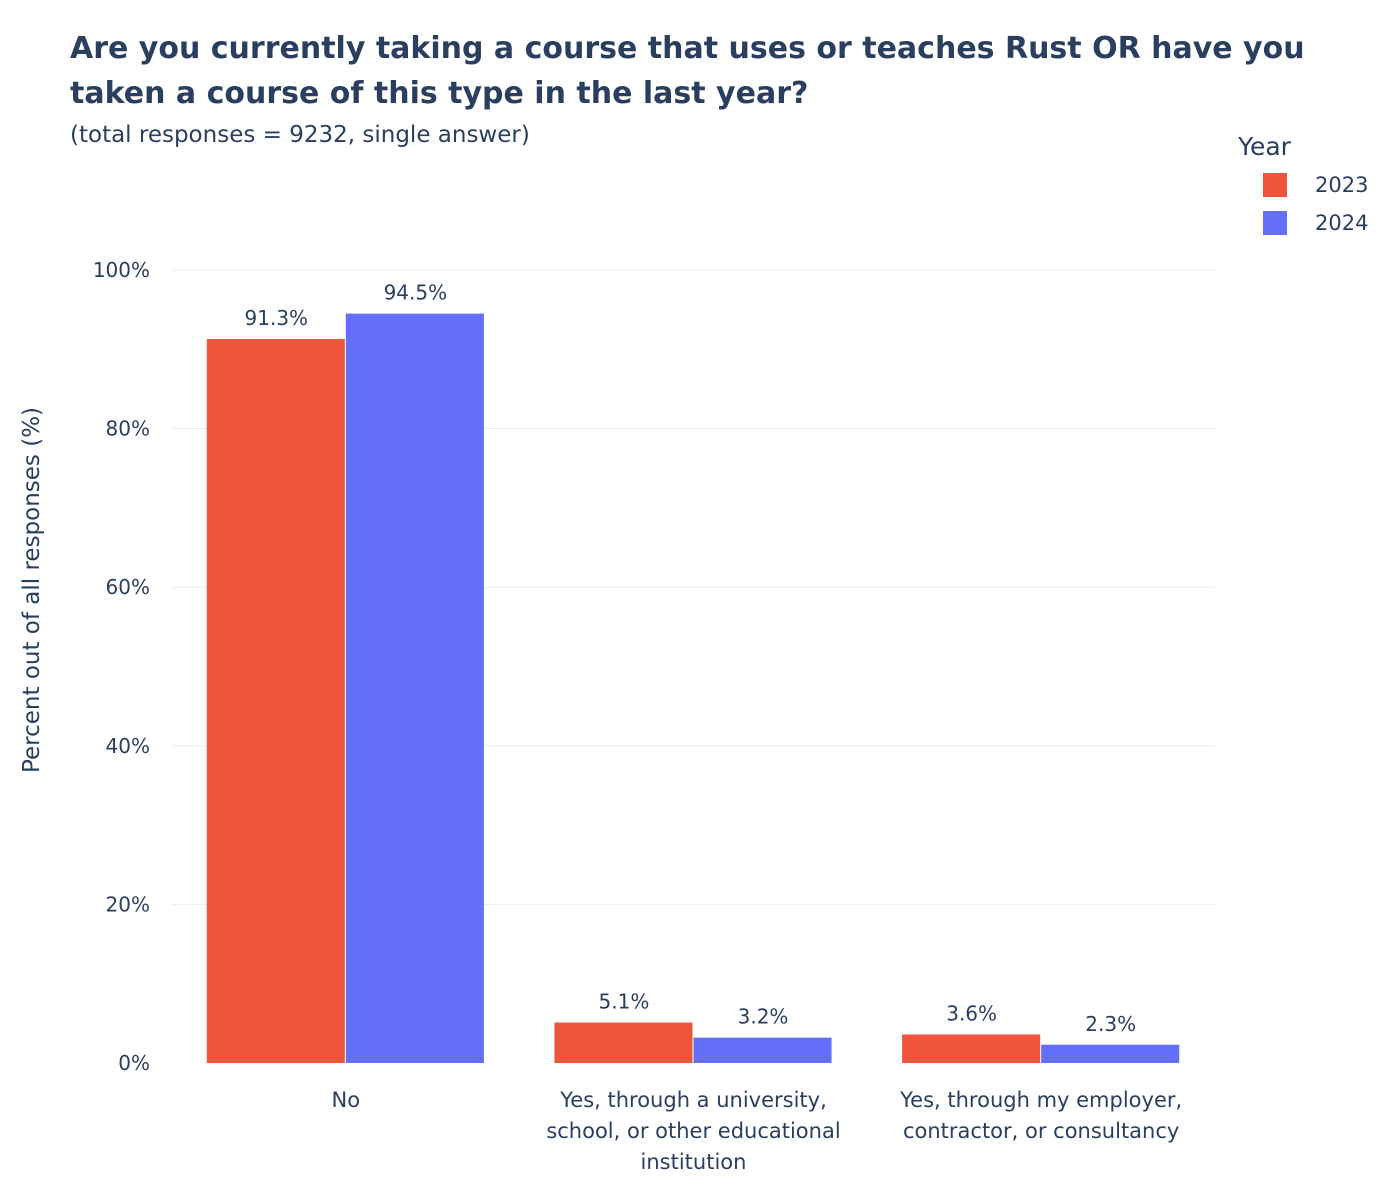 The image size is (1400, 1200). Describe the element at coordinates (416, 293) in the screenshot. I see `bar-value-label-2024-0: 94.5%` at that location.